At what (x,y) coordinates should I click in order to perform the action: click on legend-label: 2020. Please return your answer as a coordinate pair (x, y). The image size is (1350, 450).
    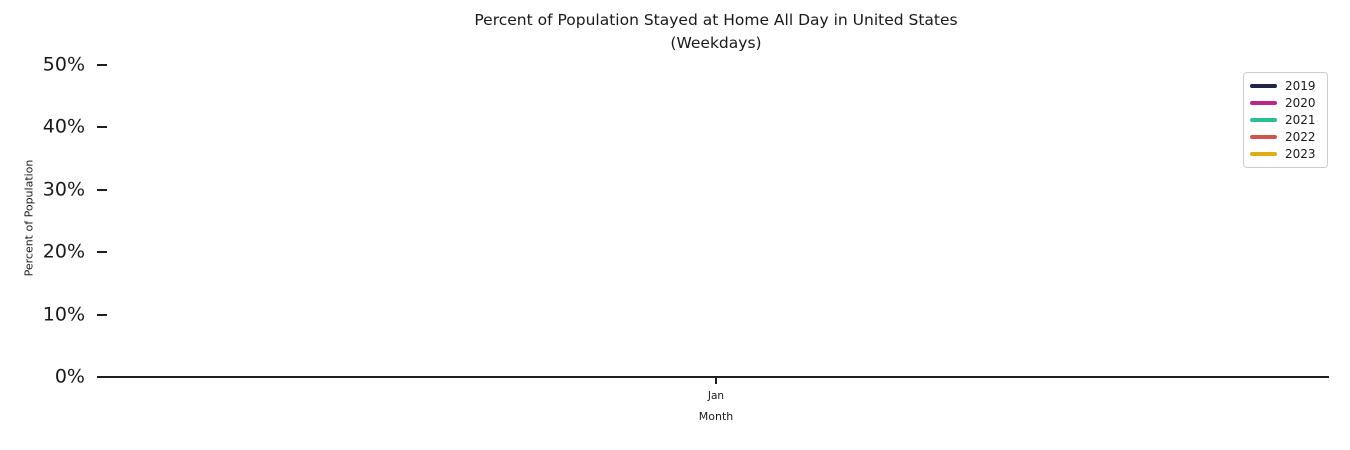
    Looking at the image, I should click on (1300, 103).